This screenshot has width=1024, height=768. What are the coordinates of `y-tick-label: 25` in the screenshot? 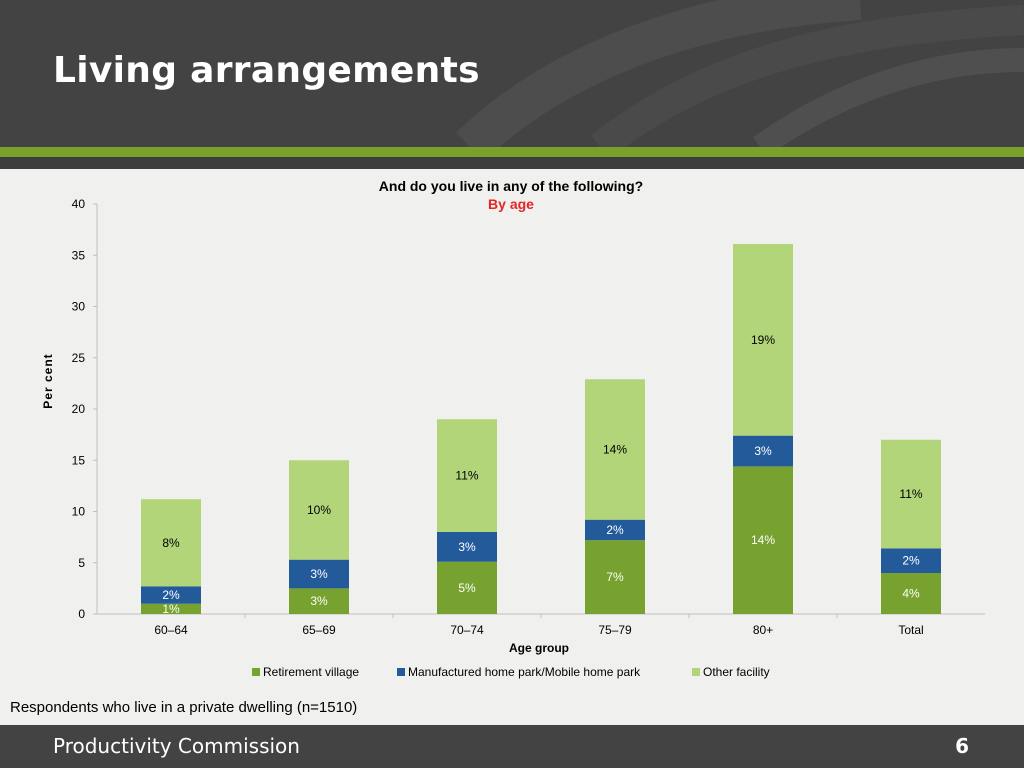 It's located at (79, 358).